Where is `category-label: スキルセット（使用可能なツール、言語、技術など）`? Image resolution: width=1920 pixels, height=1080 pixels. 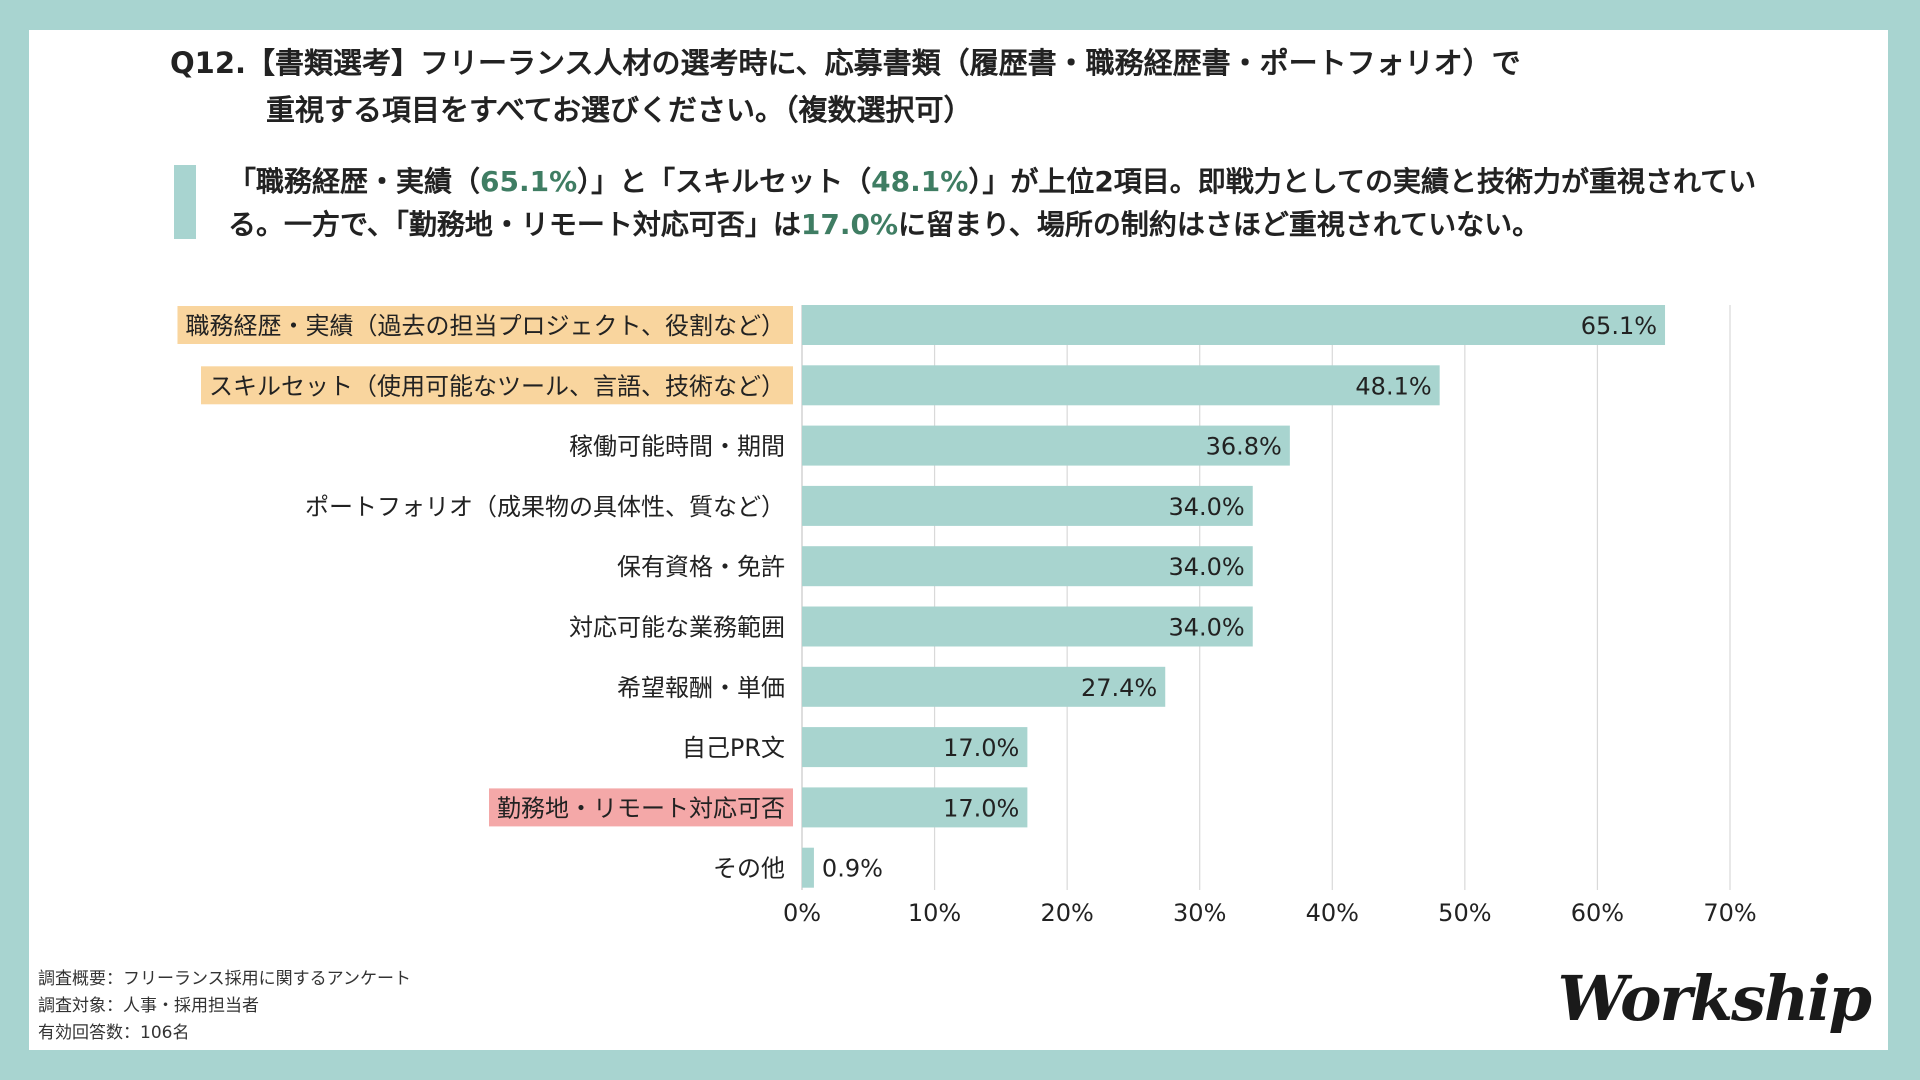
category-label: スキルセット（使用可能なツール、言語、技術など） is located at coordinates (497, 386).